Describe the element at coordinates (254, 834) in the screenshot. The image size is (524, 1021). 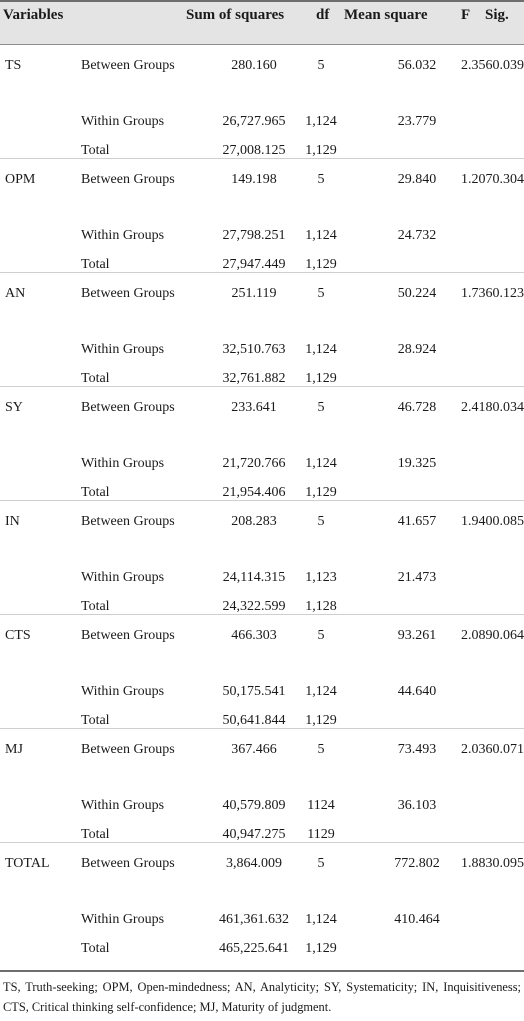
I see `sum-of-squares-value: 40,947.275` at that location.